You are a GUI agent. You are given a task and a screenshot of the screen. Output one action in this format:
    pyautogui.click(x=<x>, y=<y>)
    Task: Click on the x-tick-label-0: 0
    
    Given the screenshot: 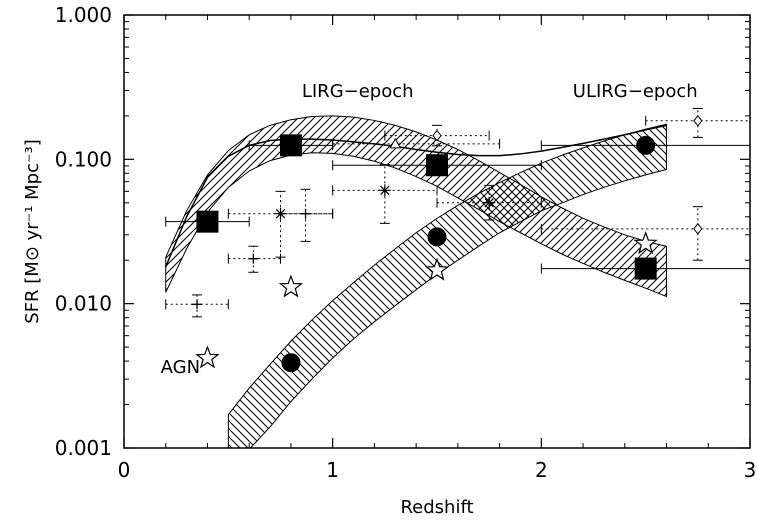 What is the action you would take?
    pyautogui.click(x=124, y=470)
    